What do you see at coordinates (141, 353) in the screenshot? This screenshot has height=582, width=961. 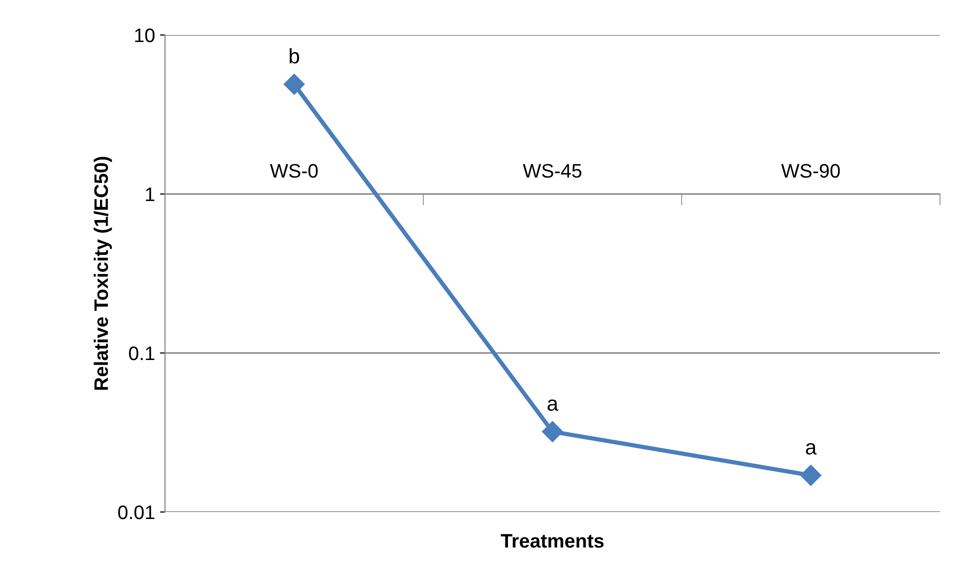 I see `y-tick-label: 0.1` at bounding box center [141, 353].